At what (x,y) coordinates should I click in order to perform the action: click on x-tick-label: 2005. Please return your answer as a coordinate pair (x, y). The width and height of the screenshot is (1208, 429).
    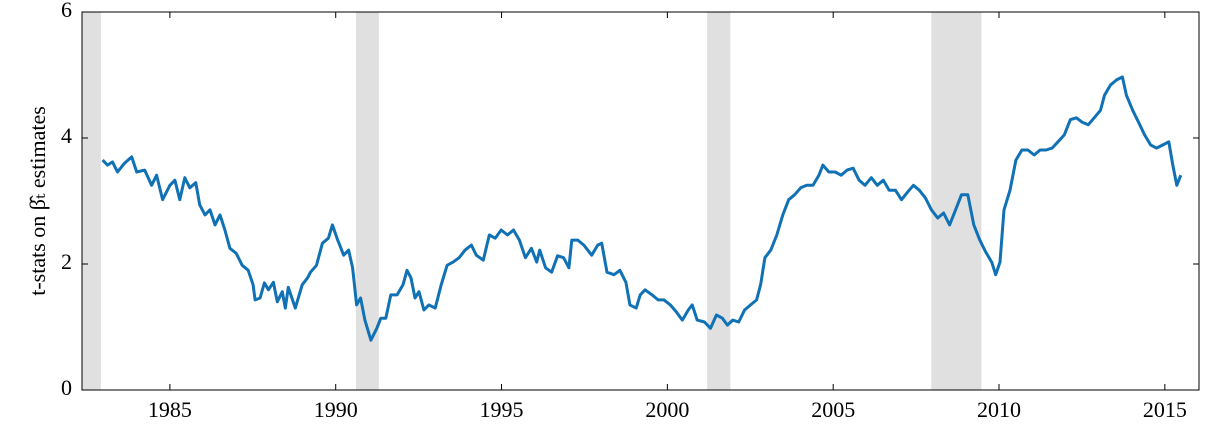
    Looking at the image, I should click on (833, 409).